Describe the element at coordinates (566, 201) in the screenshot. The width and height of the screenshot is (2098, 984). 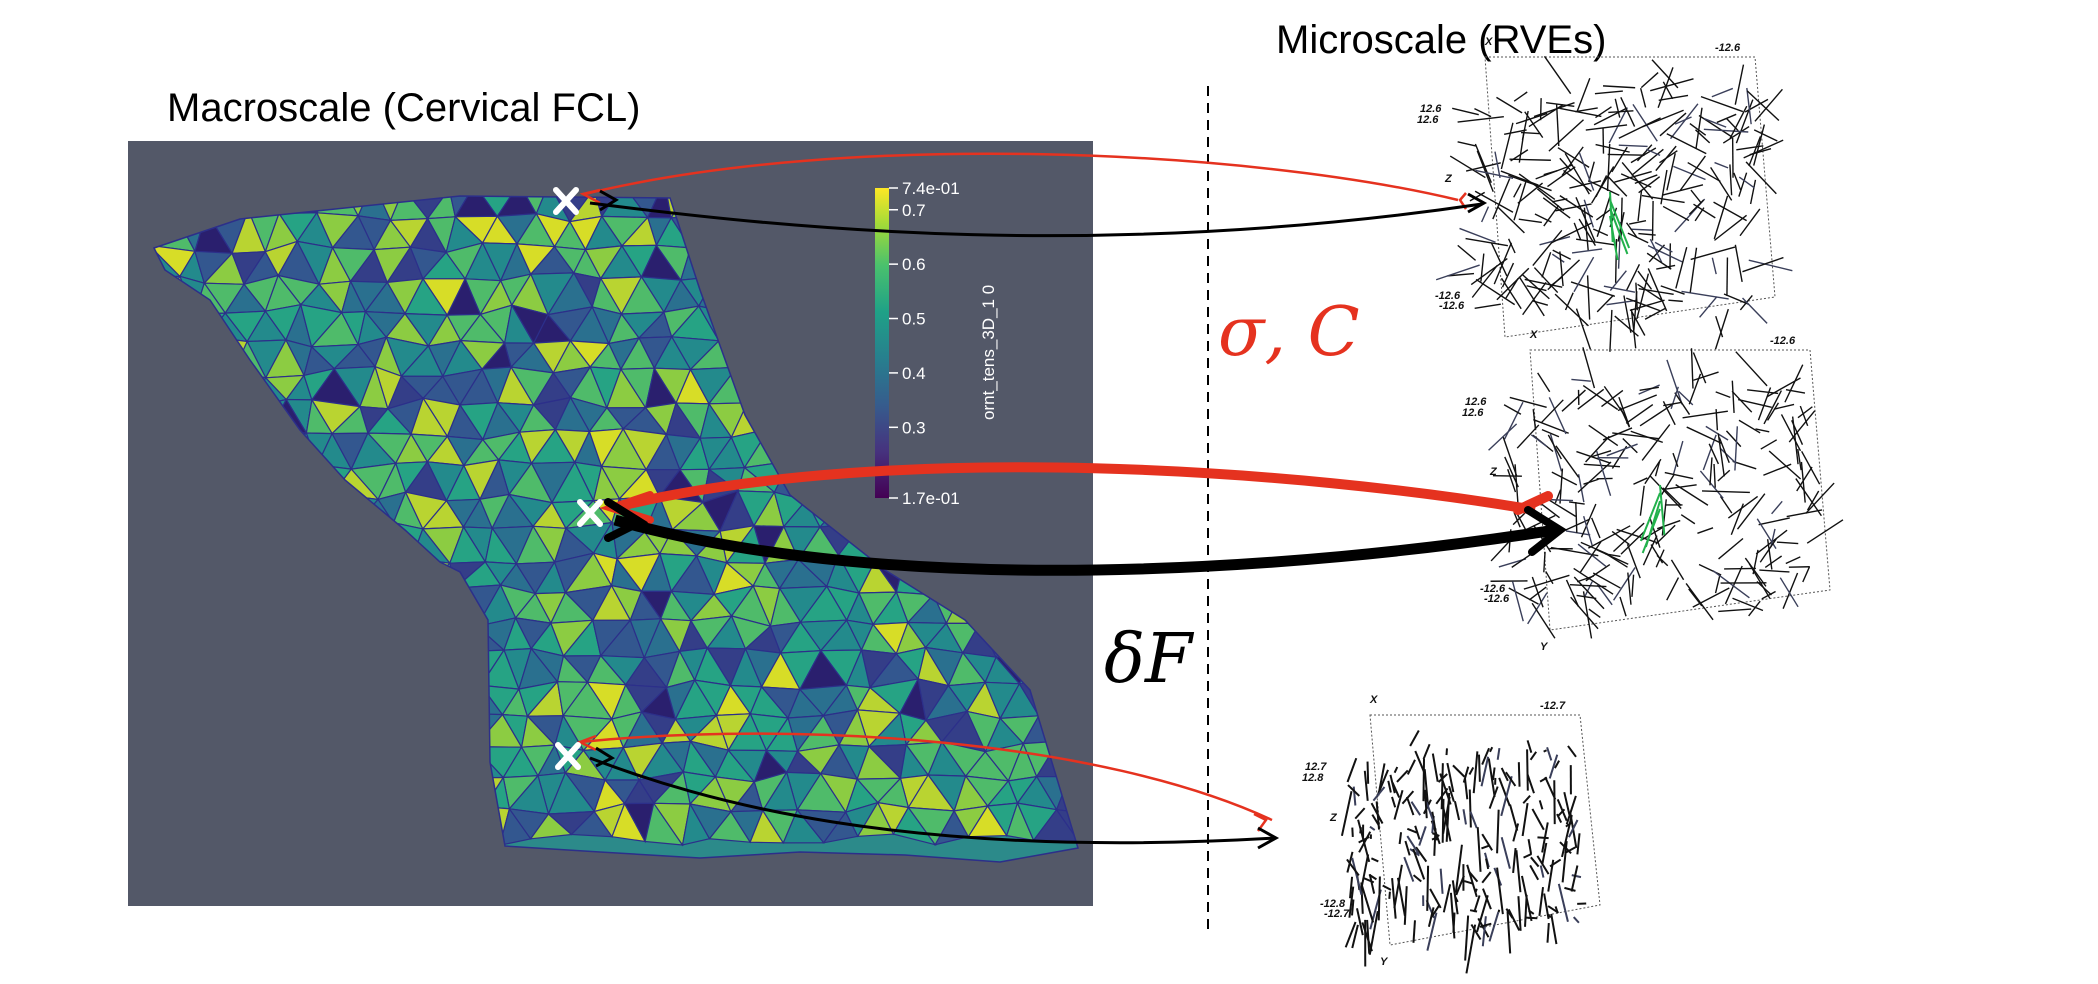
I see `gauss-point-top-icon` at that location.